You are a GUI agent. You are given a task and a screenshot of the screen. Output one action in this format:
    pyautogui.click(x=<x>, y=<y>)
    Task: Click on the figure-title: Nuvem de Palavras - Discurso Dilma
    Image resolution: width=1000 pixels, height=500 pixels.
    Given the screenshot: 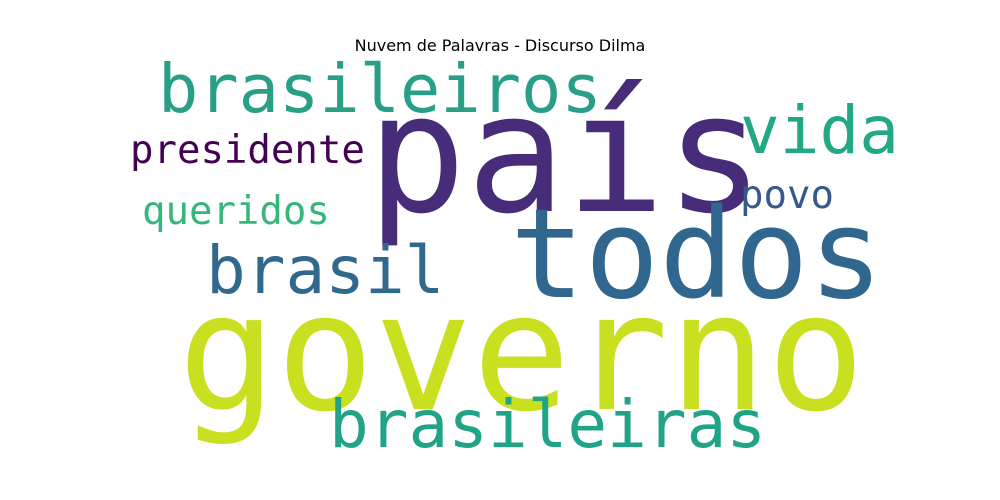 What is the action you would take?
    pyautogui.click(x=500, y=45)
    